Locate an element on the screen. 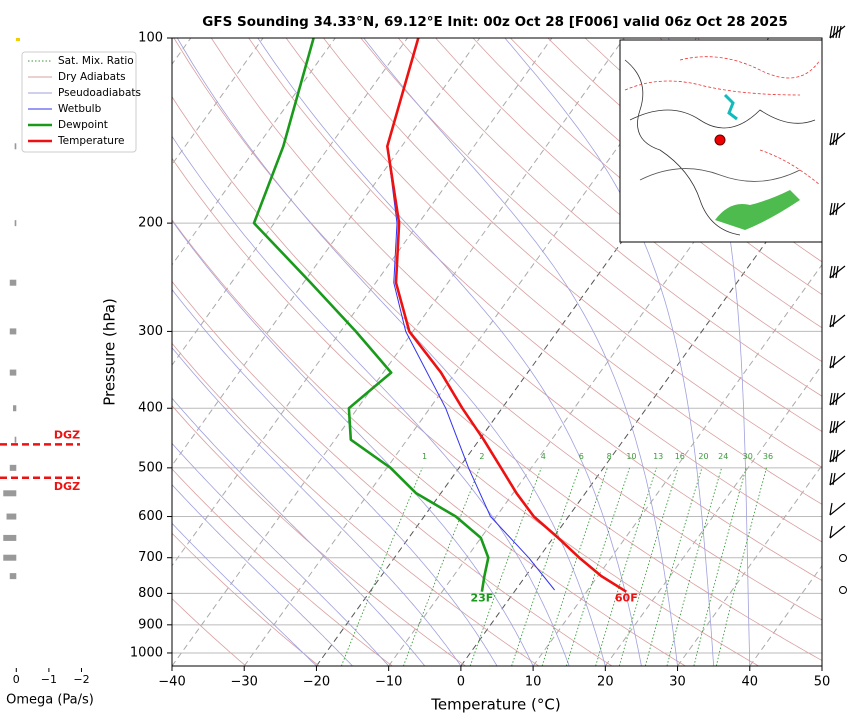 This screenshot has width=868, height=723. mixing-ratio-label: 10 is located at coordinates (631, 456).